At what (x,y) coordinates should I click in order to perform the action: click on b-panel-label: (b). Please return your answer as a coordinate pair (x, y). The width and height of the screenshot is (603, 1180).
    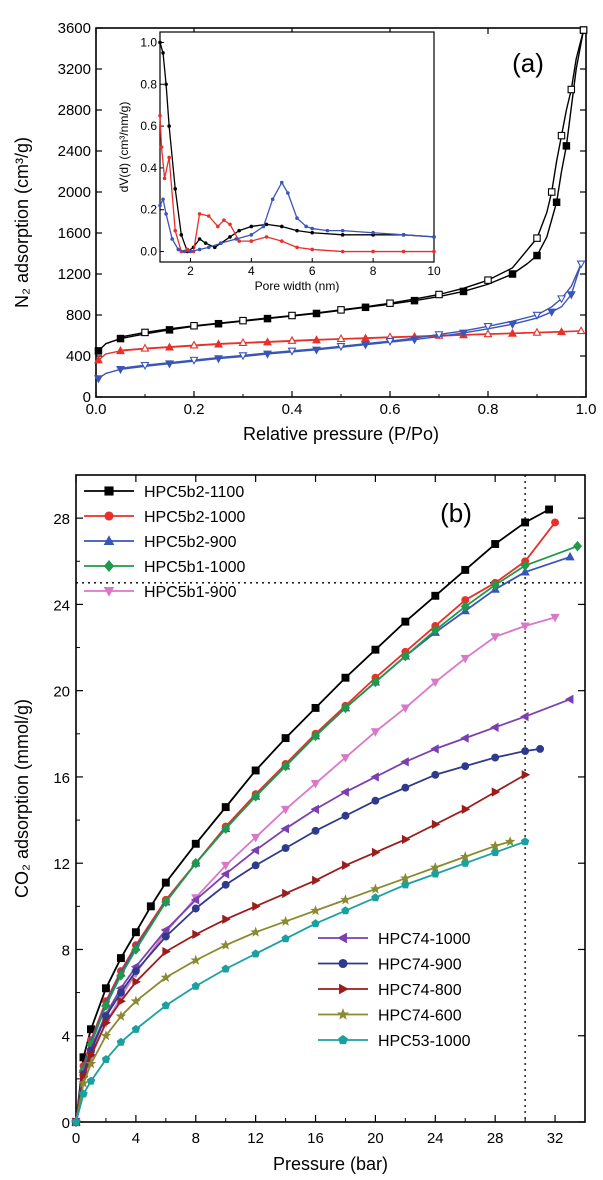
    Looking at the image, I should click on (456, 513).